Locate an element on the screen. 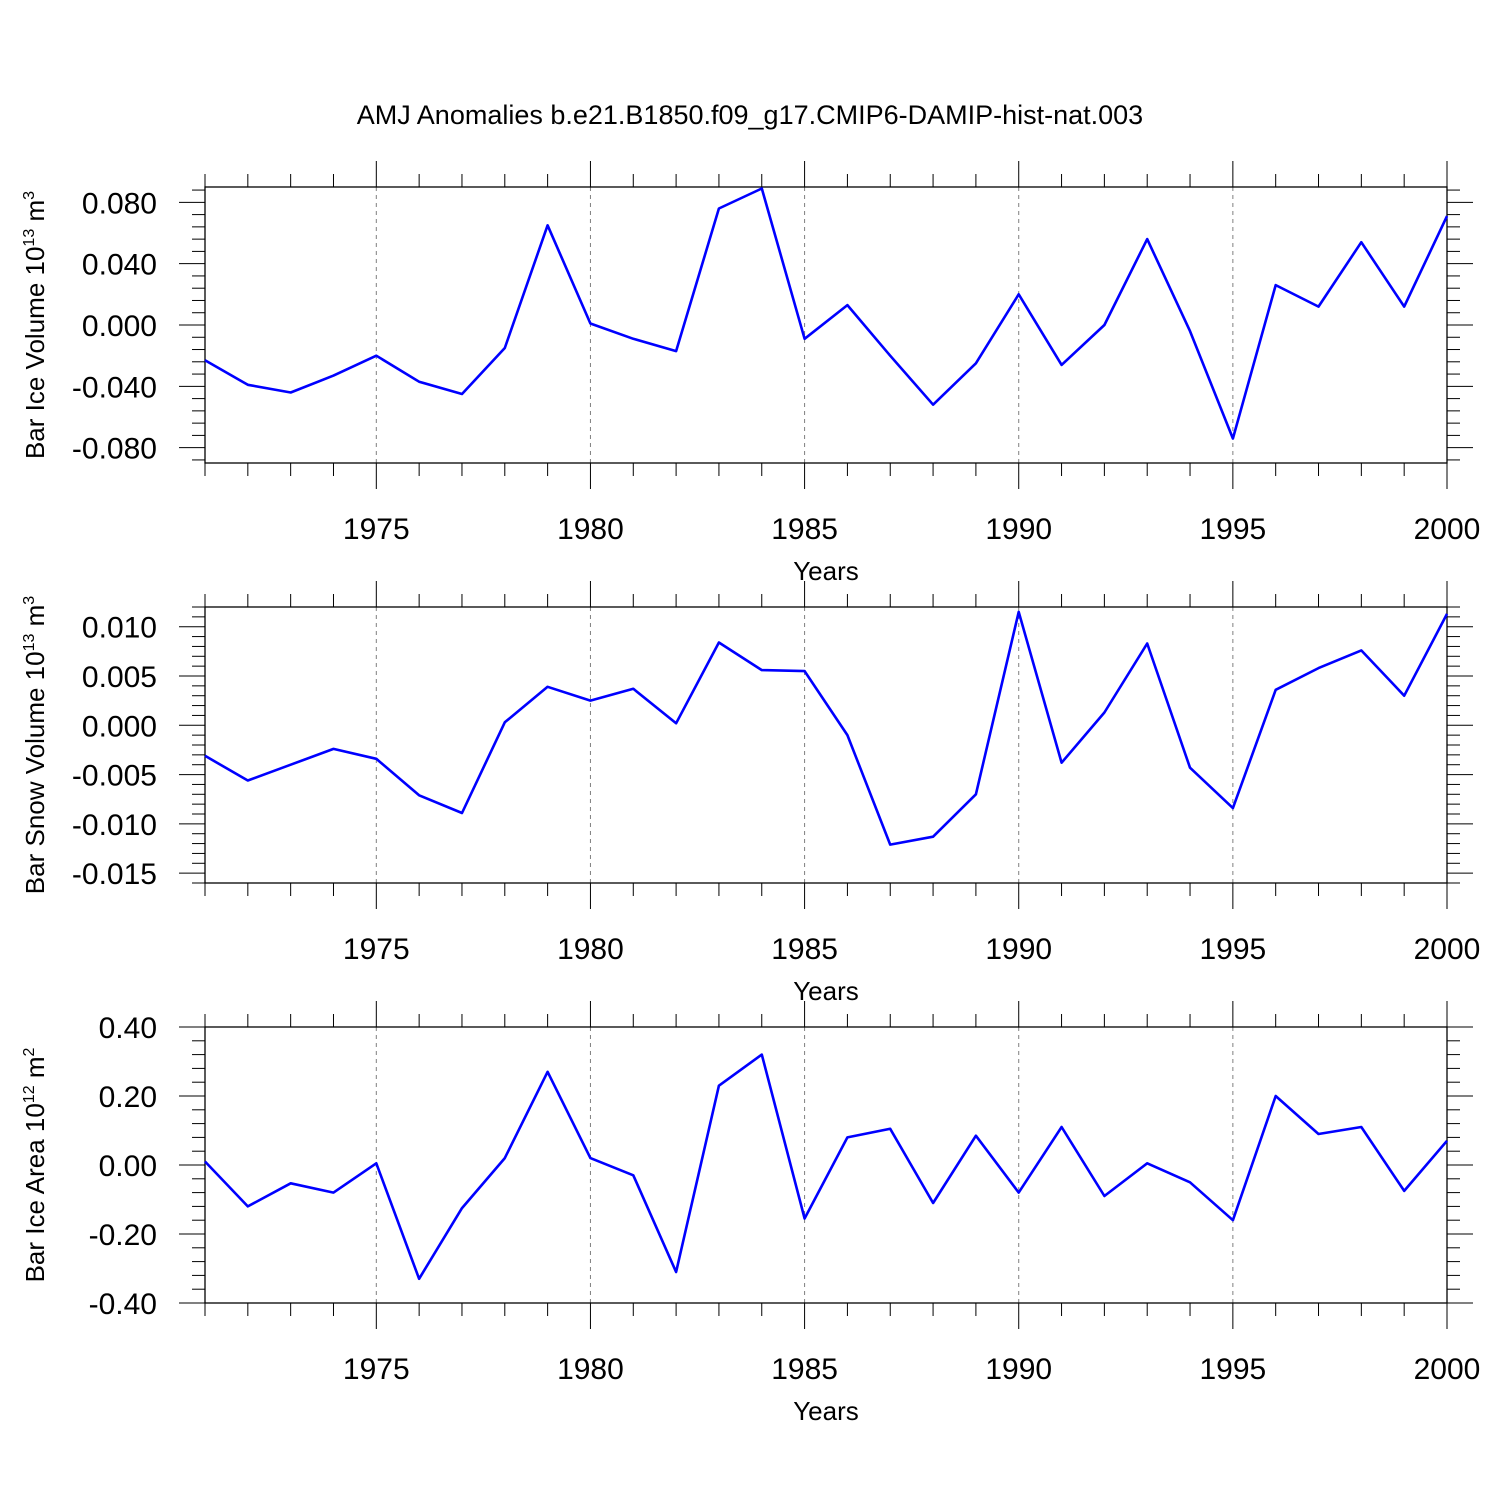  y-axis-title: Bar Ice Area 1012 m2 is located at coordinates (35, 1164).